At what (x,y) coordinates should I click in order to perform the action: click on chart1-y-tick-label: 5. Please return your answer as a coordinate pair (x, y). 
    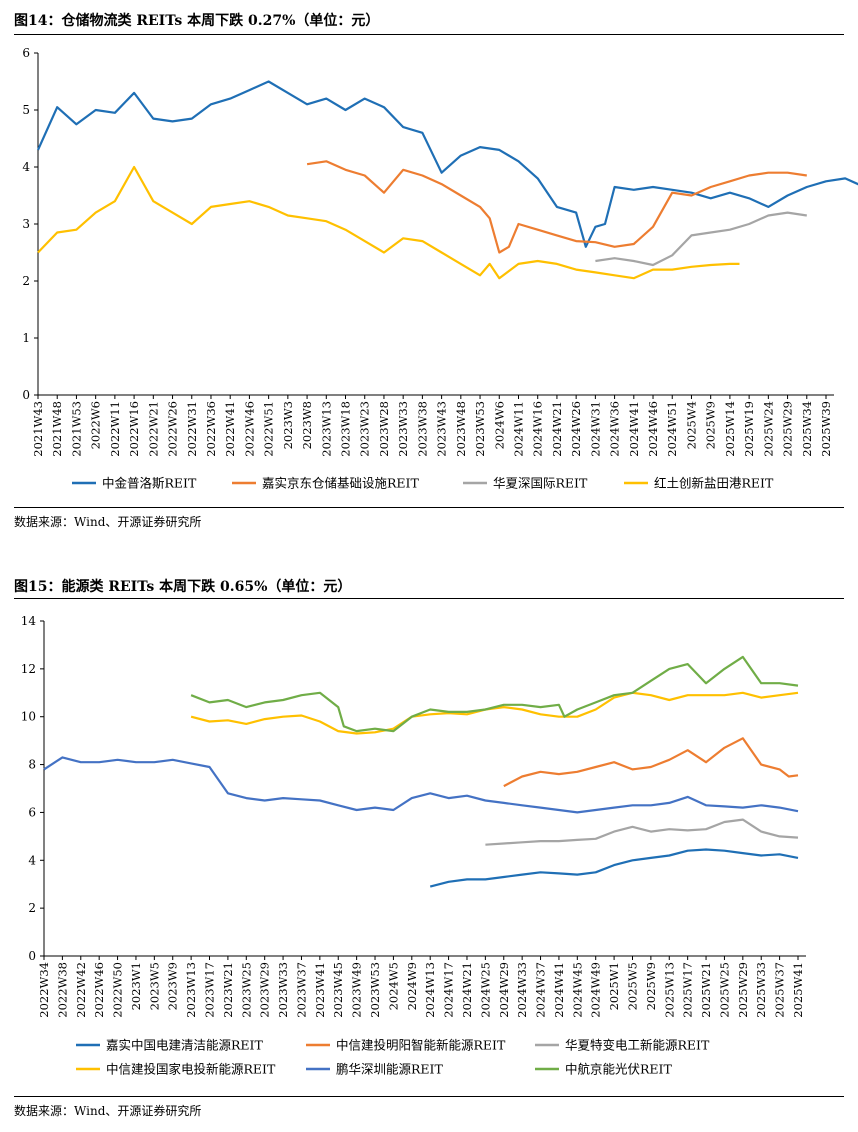
    Looking at the image, I should click on (26, 110).